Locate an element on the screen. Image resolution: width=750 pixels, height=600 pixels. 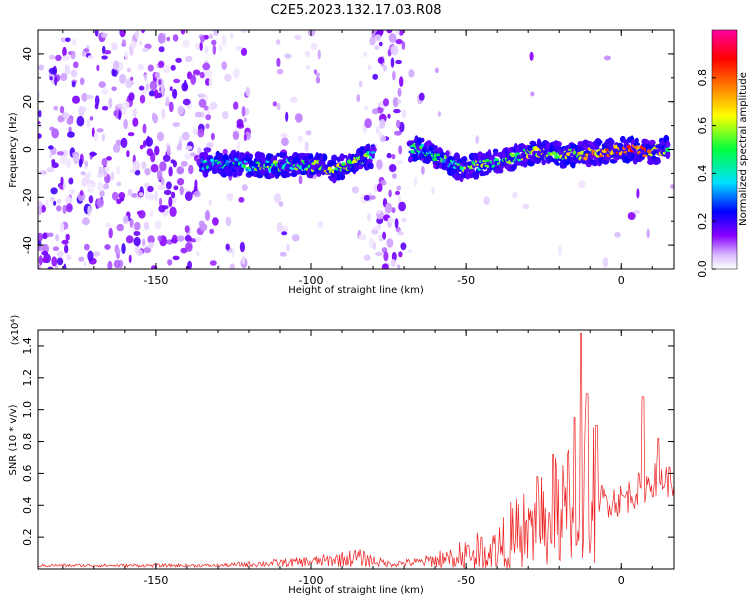
y-tick-label: -20 is located at coordinates (27, 197).